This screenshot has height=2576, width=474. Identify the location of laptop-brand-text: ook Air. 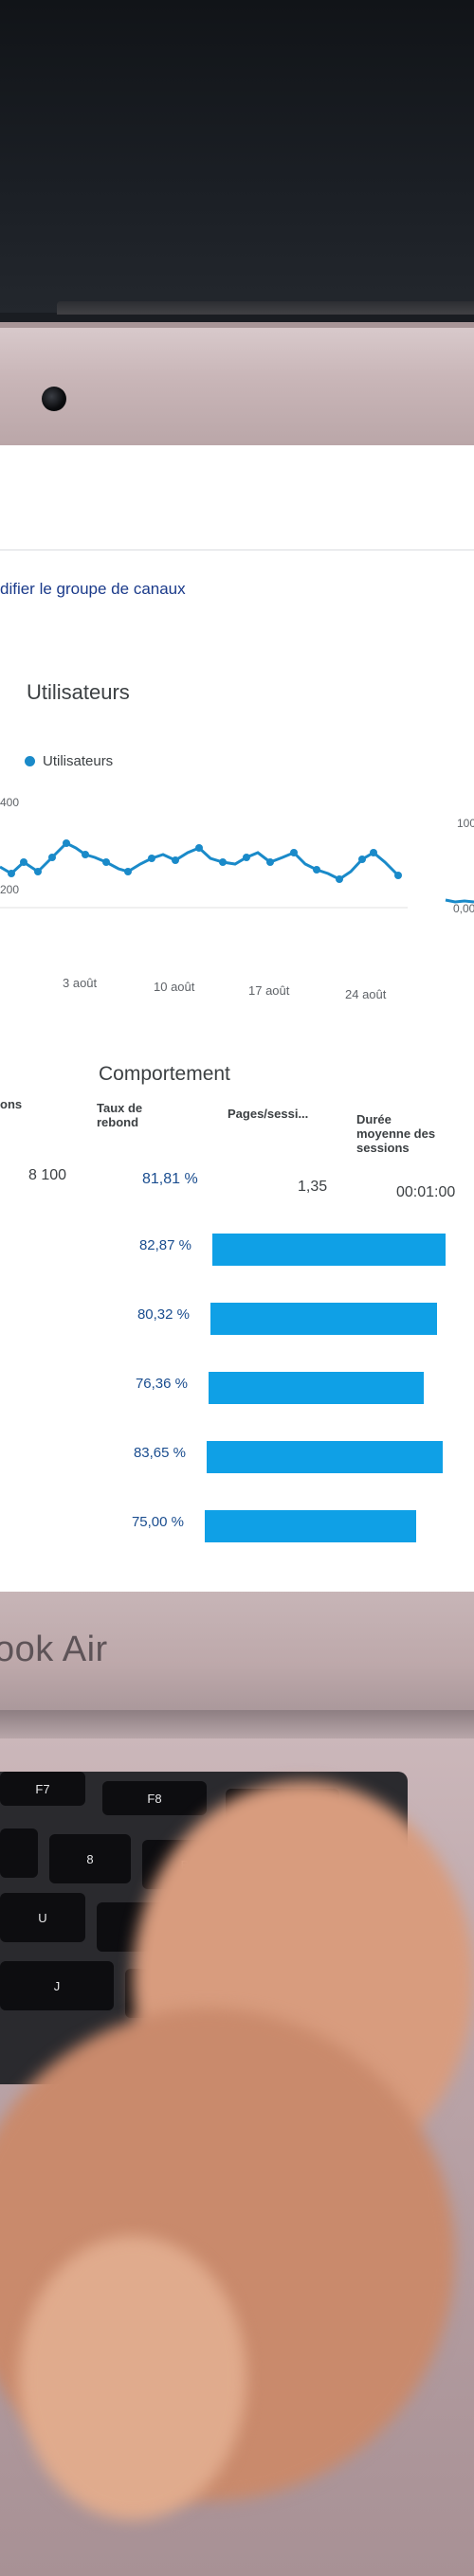
(54, 1649).